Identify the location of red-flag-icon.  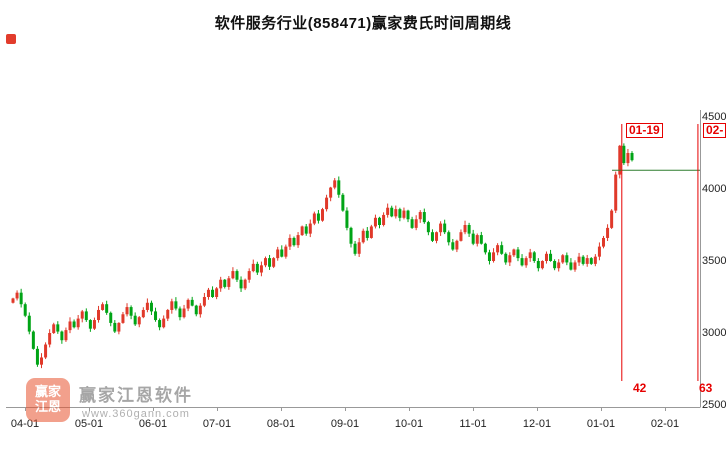
(11, 39).